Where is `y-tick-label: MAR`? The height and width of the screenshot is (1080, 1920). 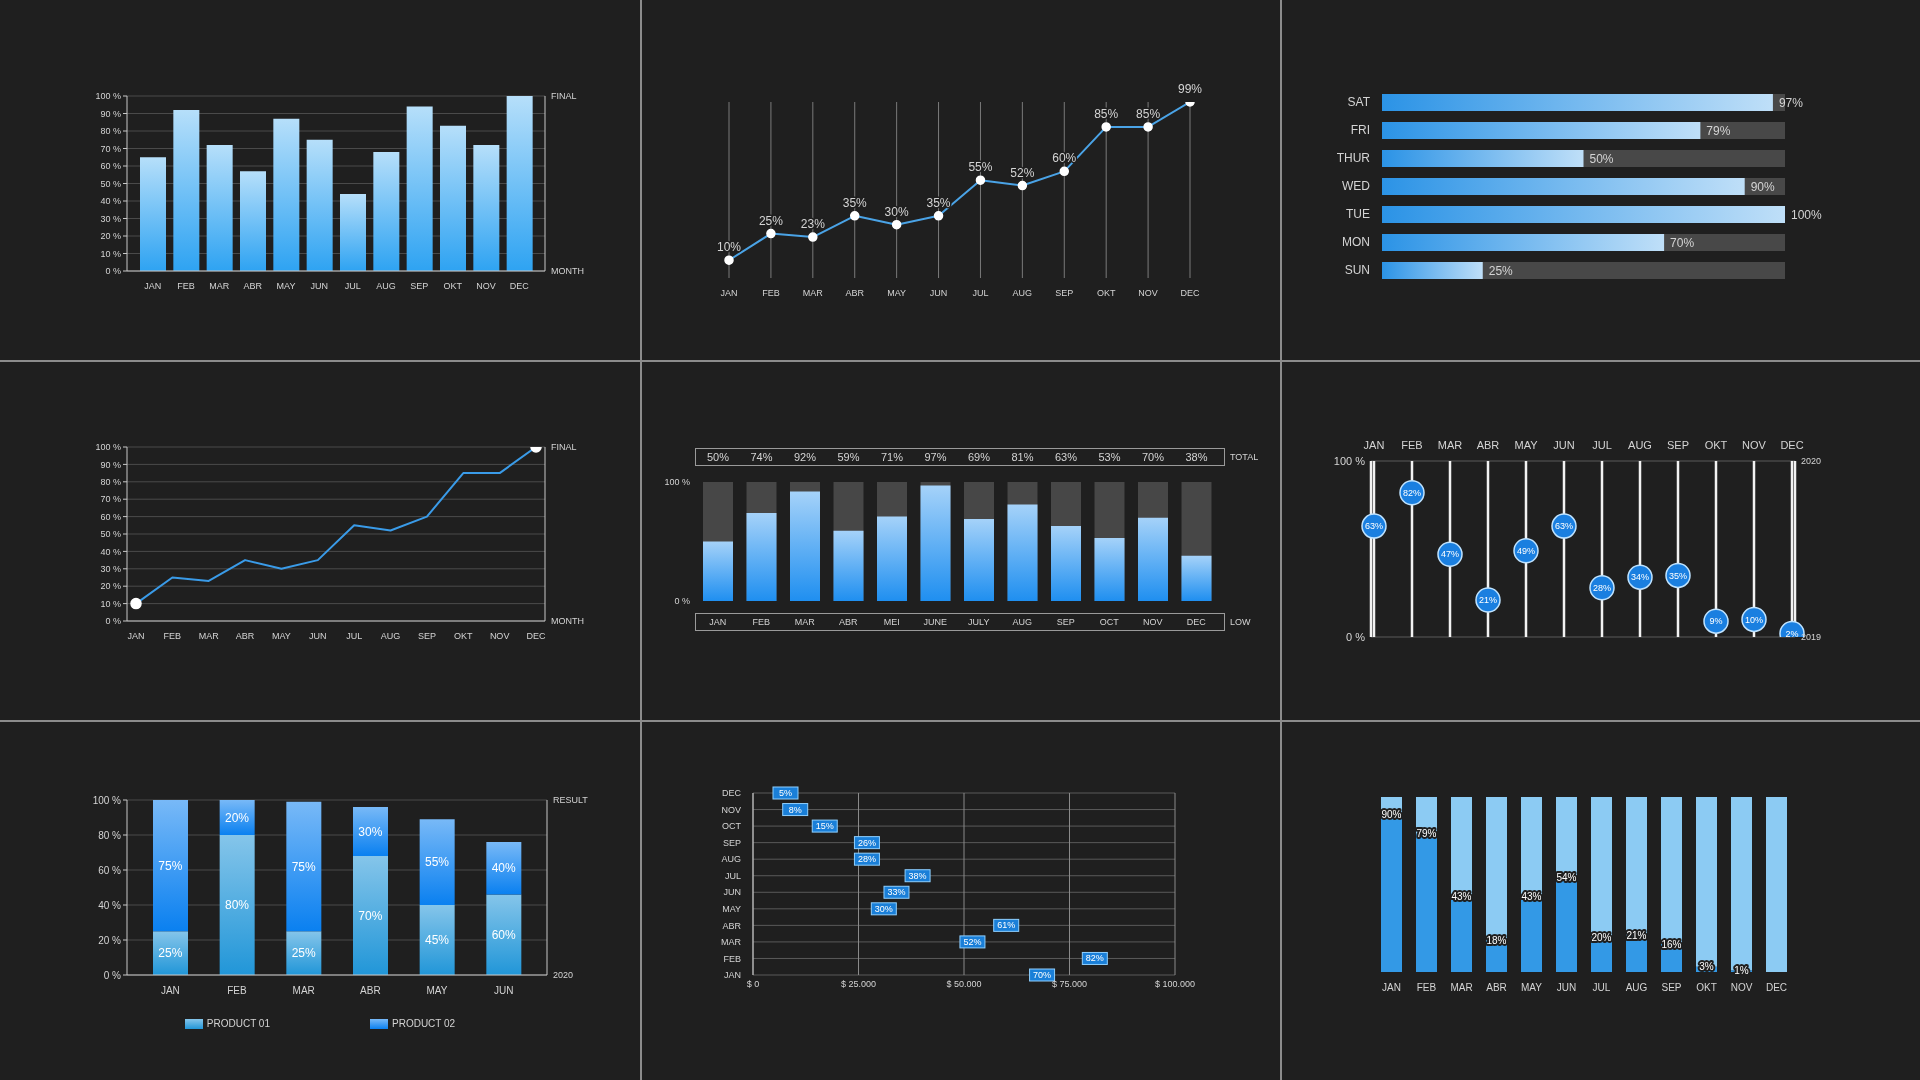
y-tick-label: MAR is located at coordinates (731, 942).